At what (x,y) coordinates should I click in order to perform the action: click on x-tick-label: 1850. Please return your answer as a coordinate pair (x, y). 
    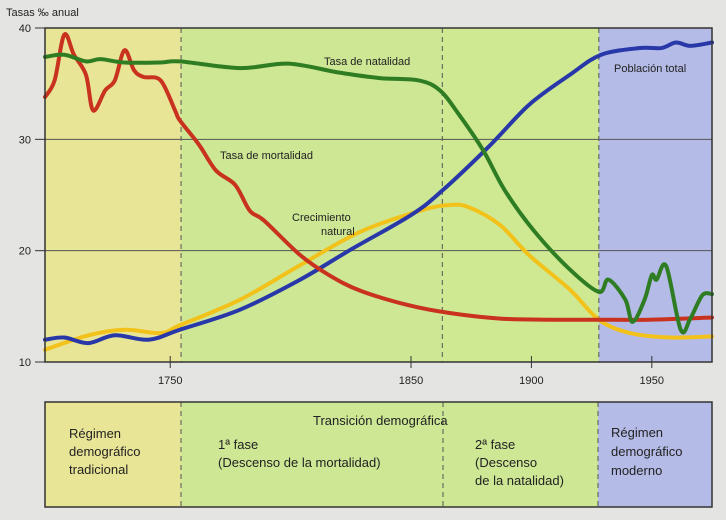
    Looking at the image, I should click on (411, 381).